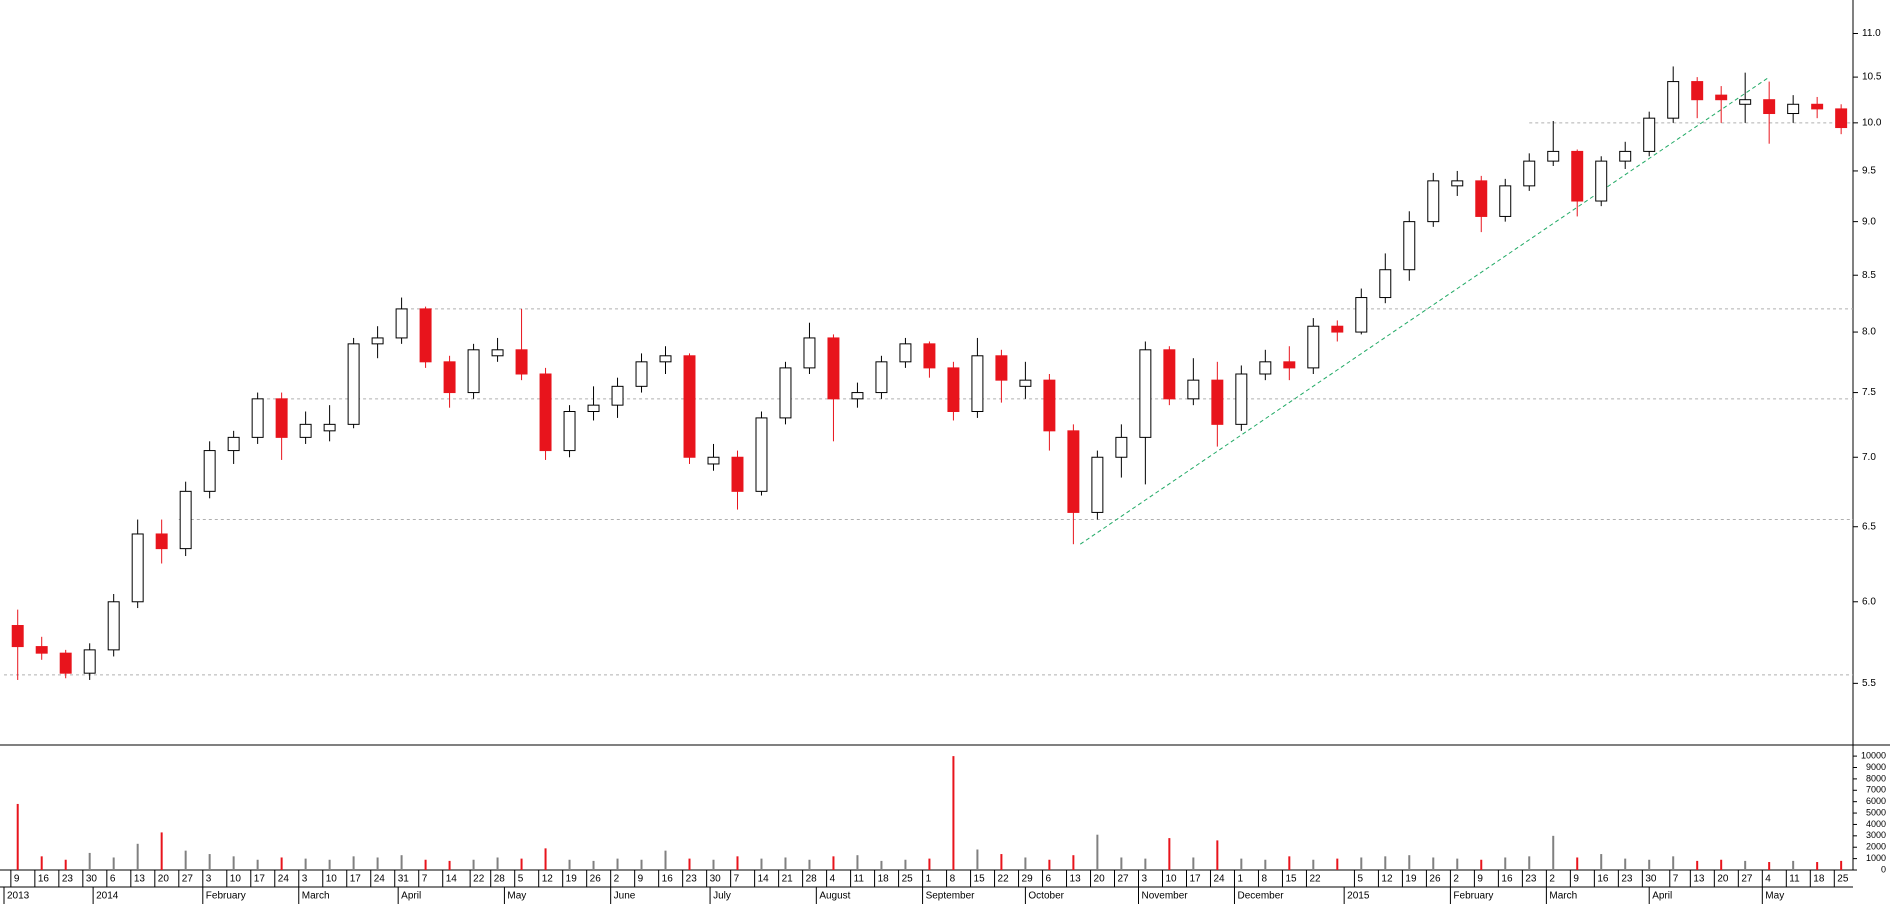 This screenshot has height=904, width=1890. I want to click on x-tick-label: 28, so click(812, 879).